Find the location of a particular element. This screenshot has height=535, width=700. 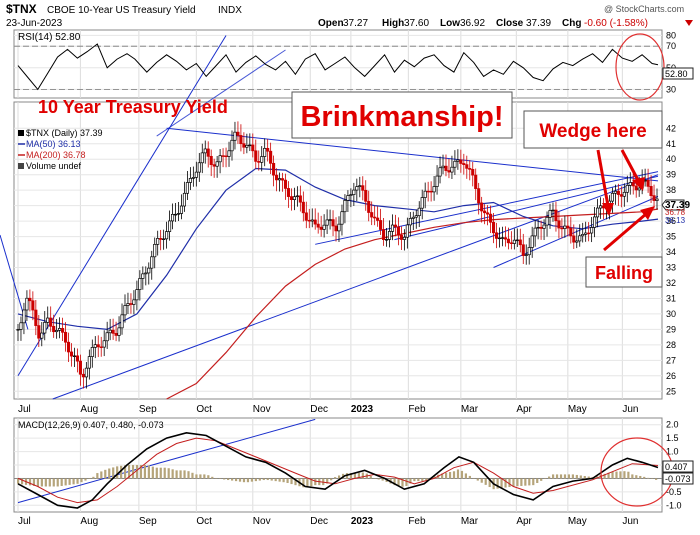

open-label: Open is located at coordinates (331, 23).